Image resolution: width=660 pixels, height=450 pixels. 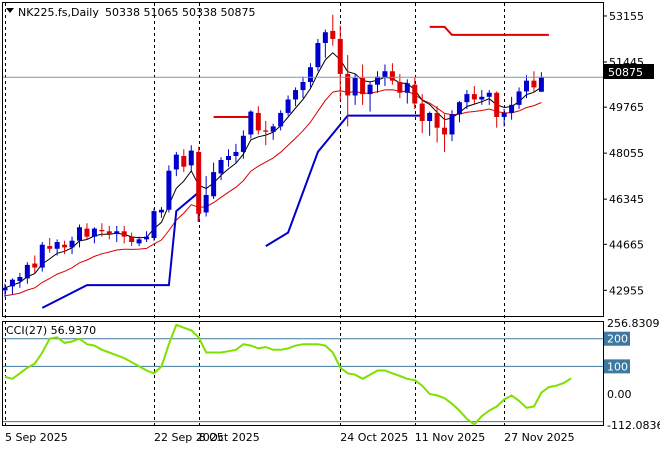 What do you see at coordinates (625, 72) in the screenshot?
I see `current-price-label: 50875` at bounding box center [625, 72].